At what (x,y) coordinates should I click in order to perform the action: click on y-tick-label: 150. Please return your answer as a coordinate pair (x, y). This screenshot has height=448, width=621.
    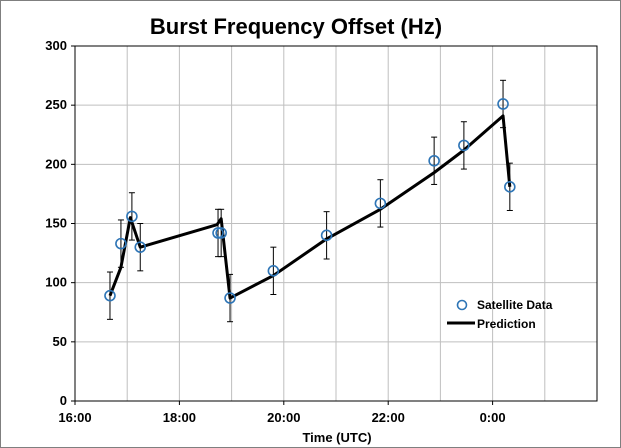
    Looking at the image, I should click on (56, 223).